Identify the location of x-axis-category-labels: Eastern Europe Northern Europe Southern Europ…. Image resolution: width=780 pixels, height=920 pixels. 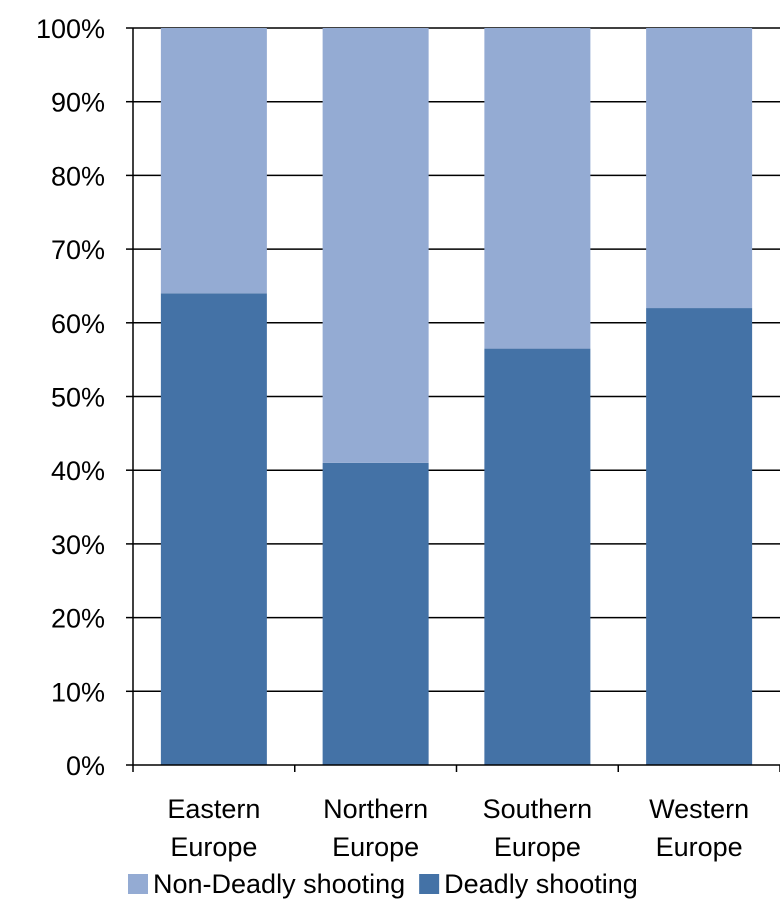
(458, 828).